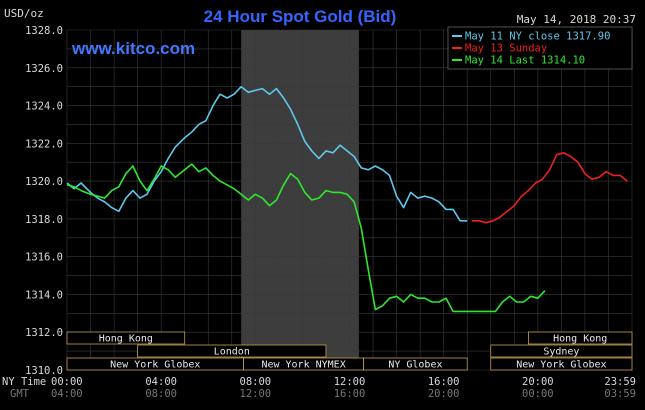 The height and width of the screenshot is (410, 645). Describe the element at coordinates (620, 394) in the screenshot. I see `x-tick-label-gmt: 03:59` at that location.